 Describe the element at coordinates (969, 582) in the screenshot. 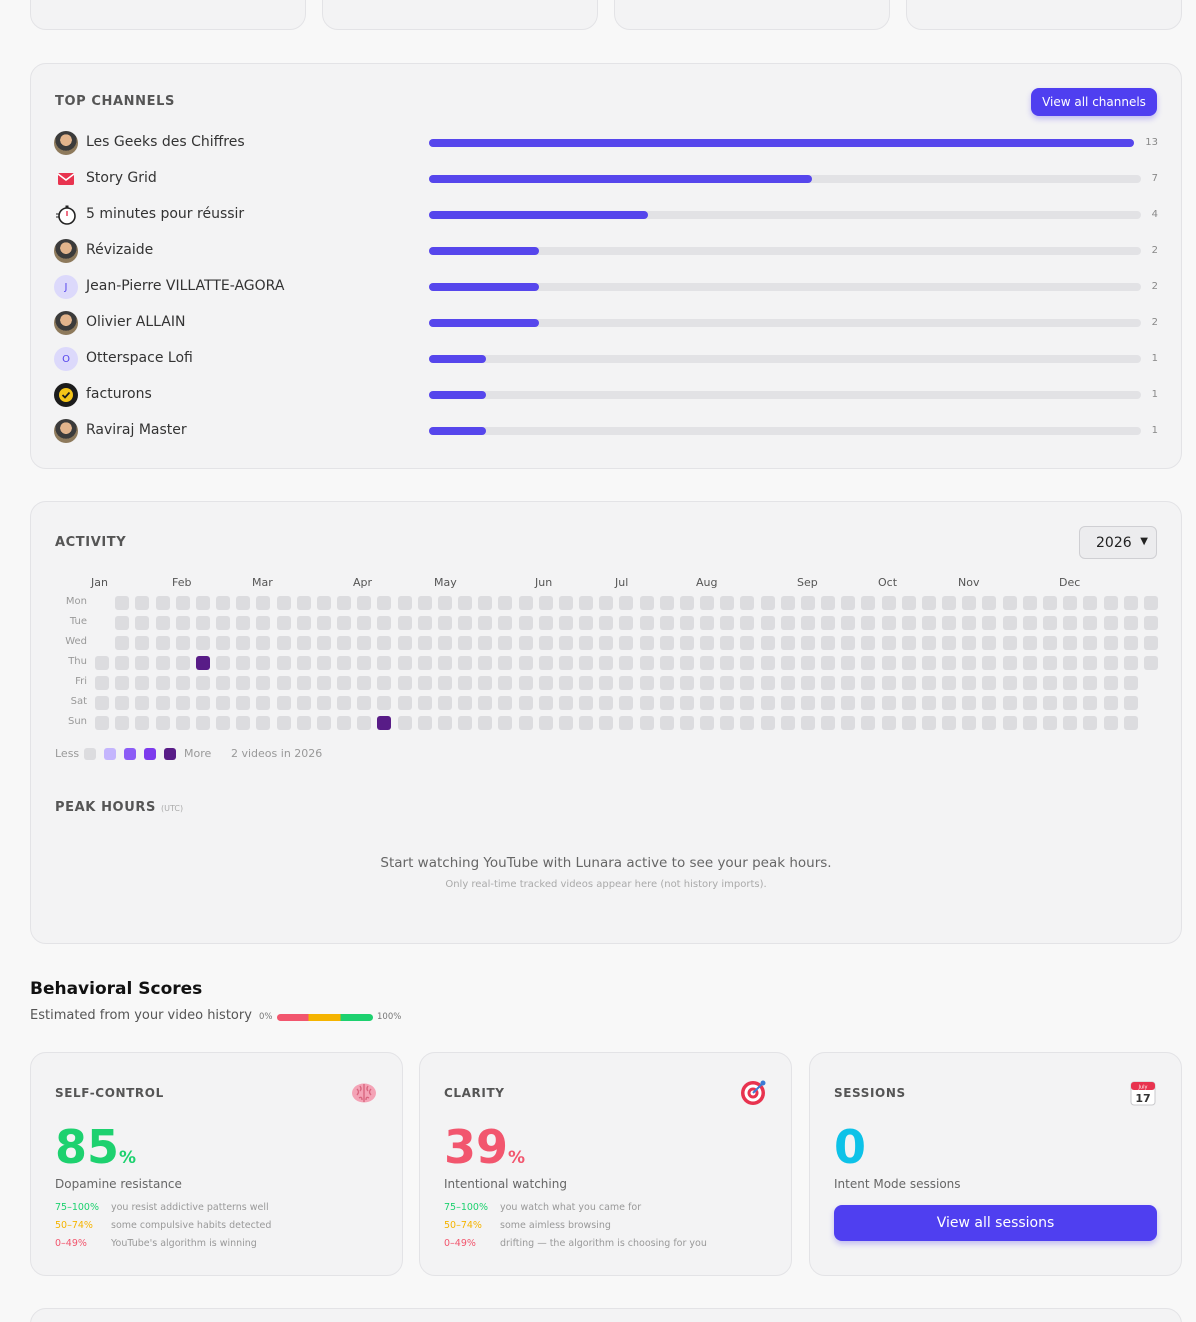

I see `month-label: Nov` at that location.